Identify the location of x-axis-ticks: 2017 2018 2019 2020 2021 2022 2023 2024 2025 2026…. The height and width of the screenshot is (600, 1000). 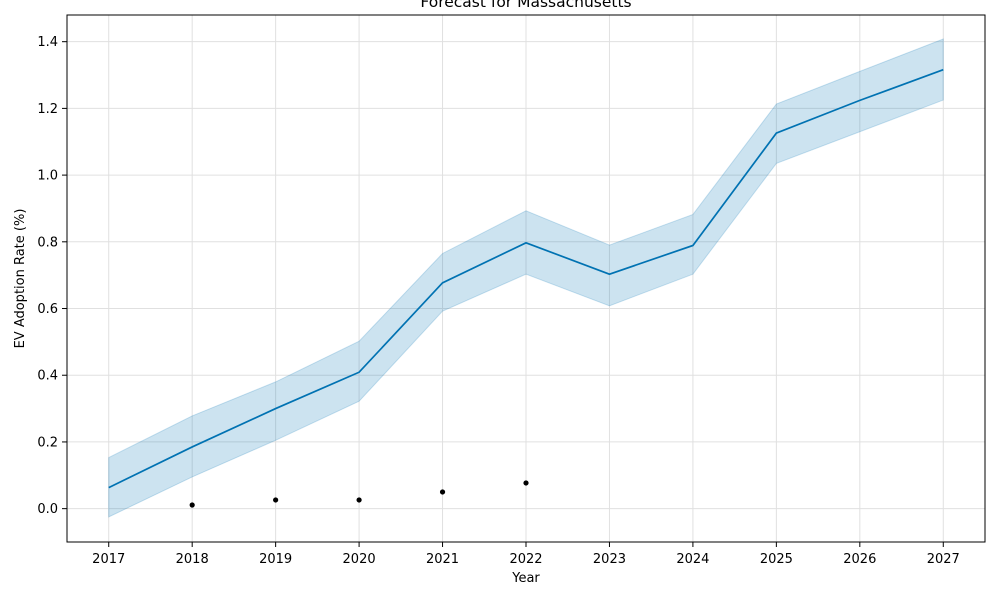
(526, 554).